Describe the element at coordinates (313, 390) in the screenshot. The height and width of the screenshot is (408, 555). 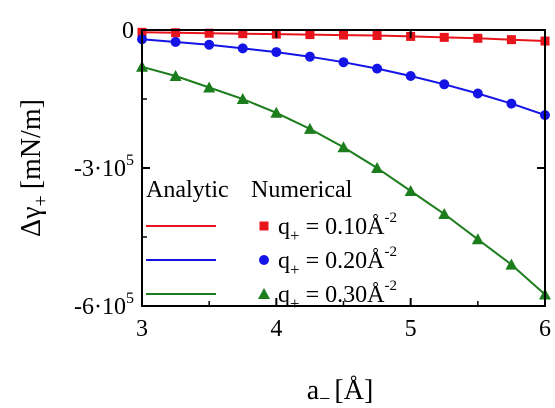
I see `x-axis-label-main: a` at that location.